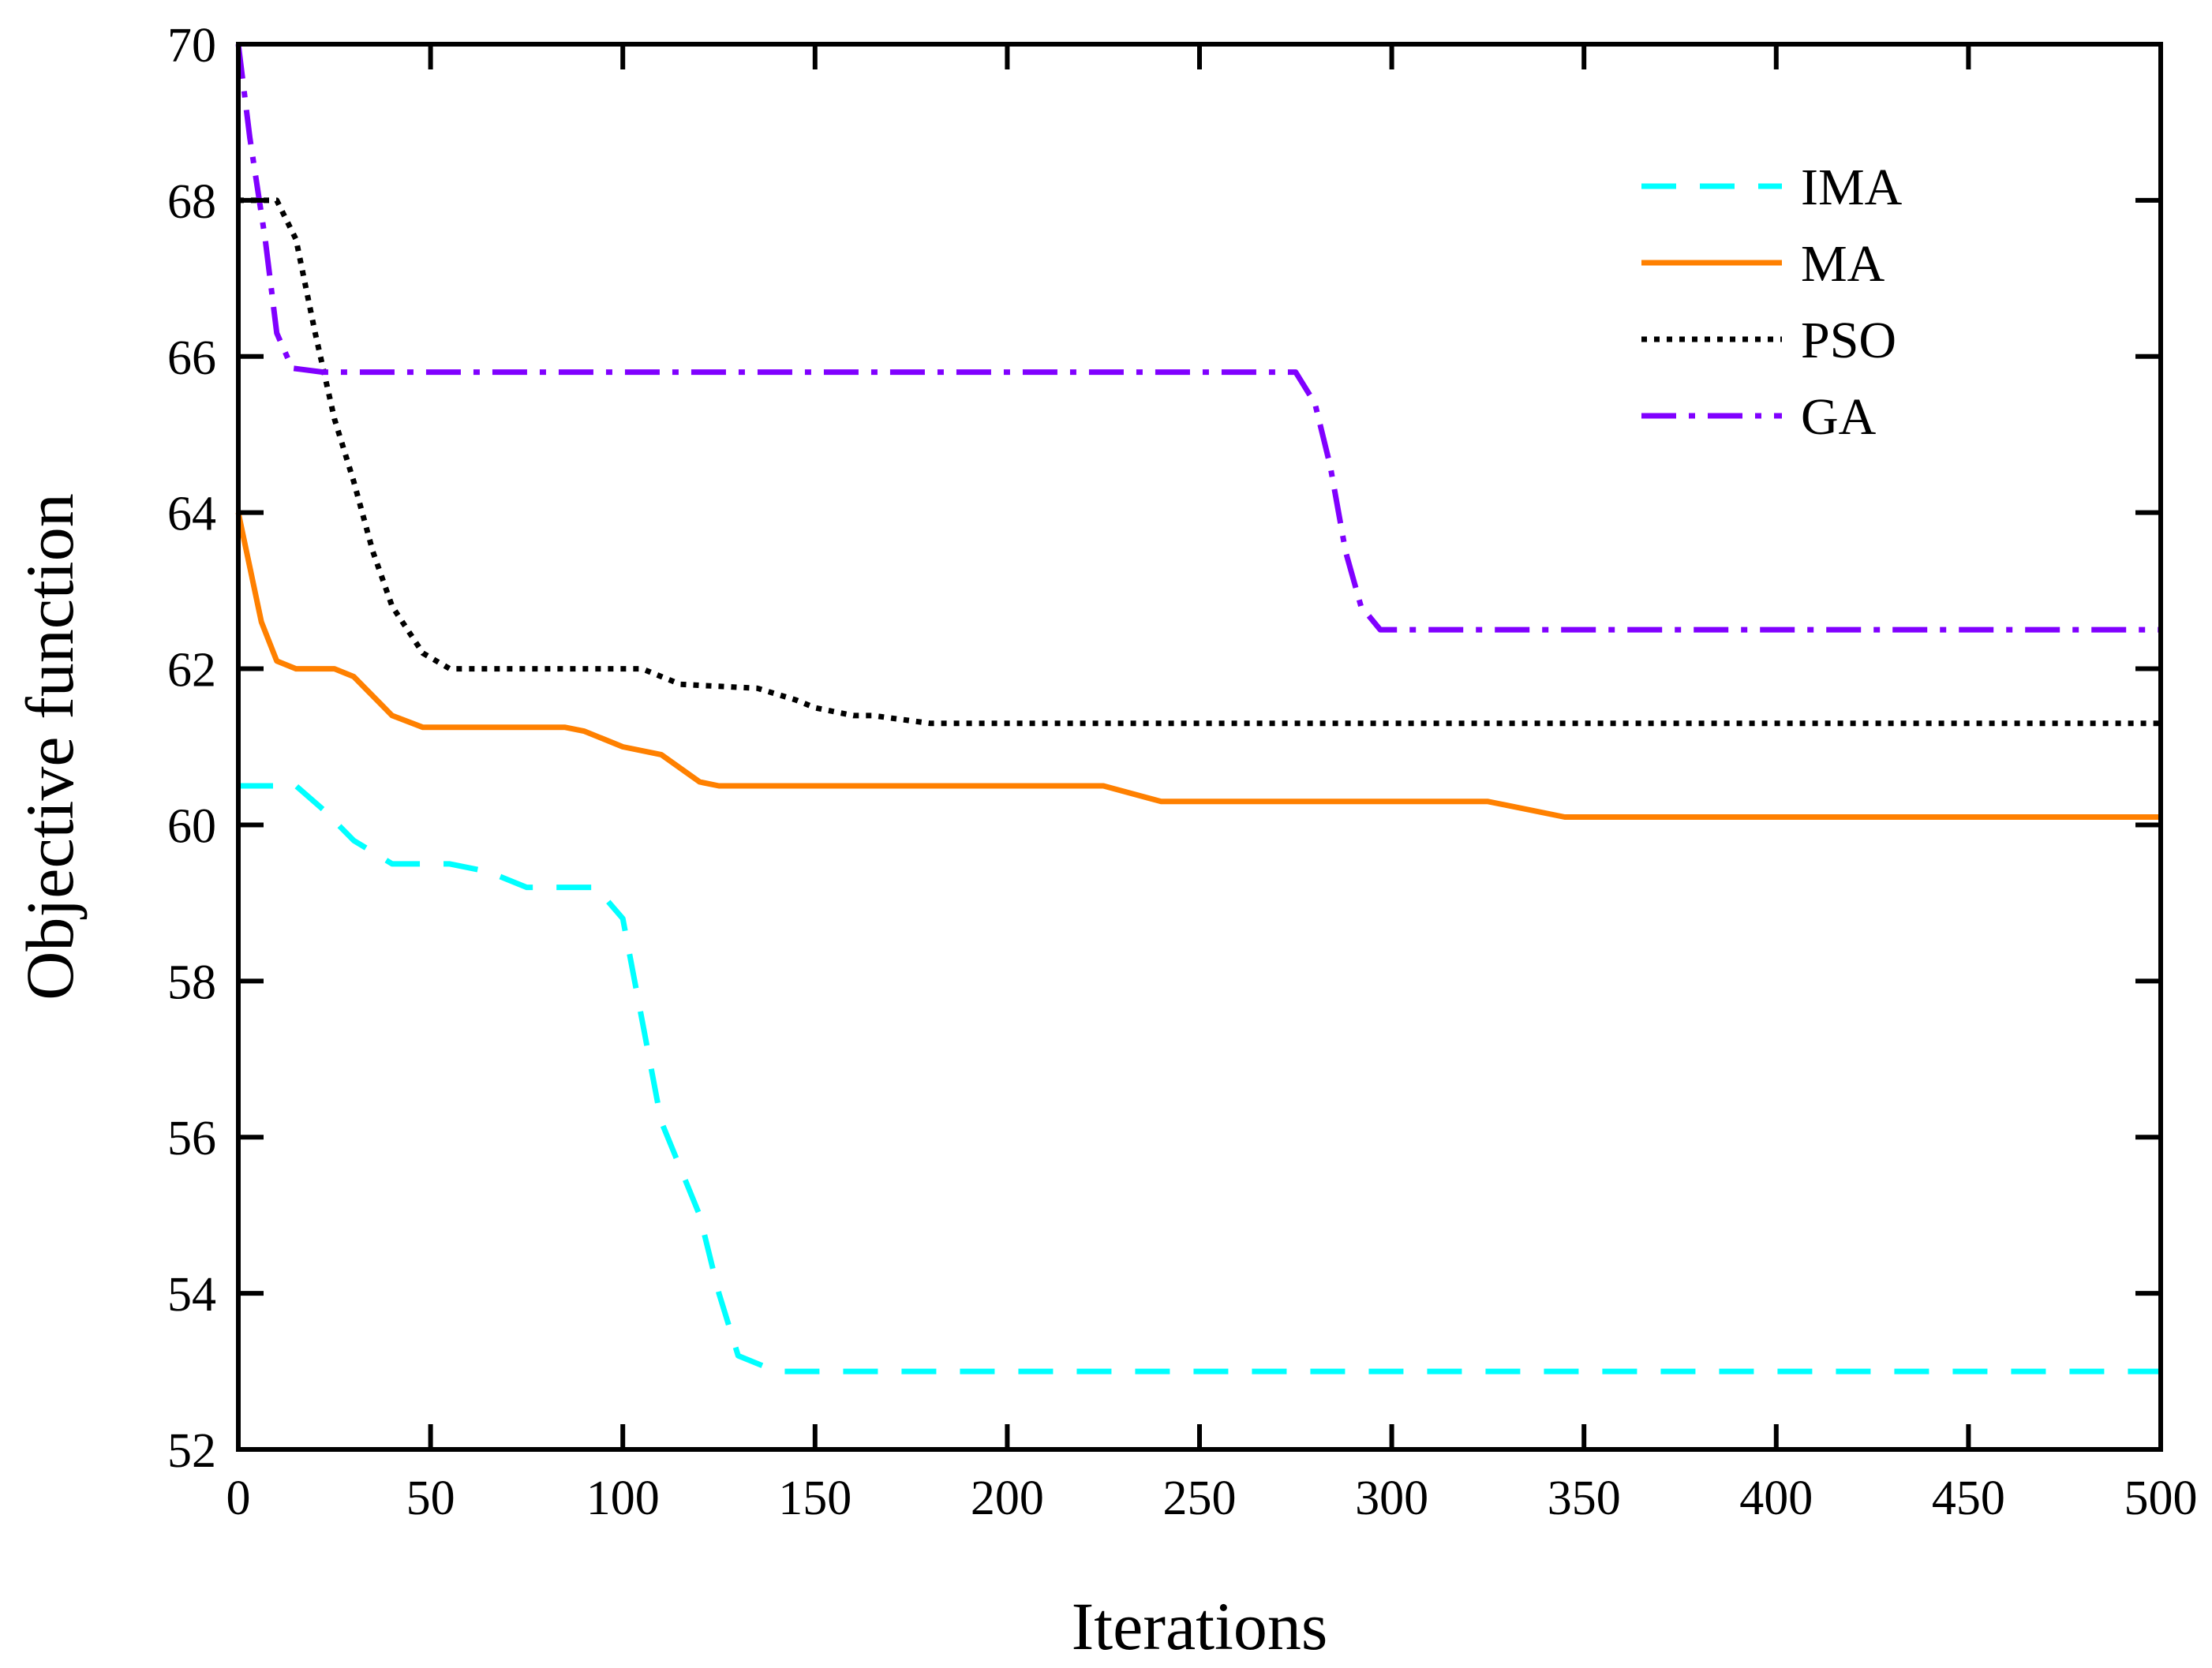 The width and height of the screenshot is (2212, 1668). What do you see at coordinates (191, 46) in the screenshot?
I see `y-tick-label: 70` at bounding box center [191, 46].